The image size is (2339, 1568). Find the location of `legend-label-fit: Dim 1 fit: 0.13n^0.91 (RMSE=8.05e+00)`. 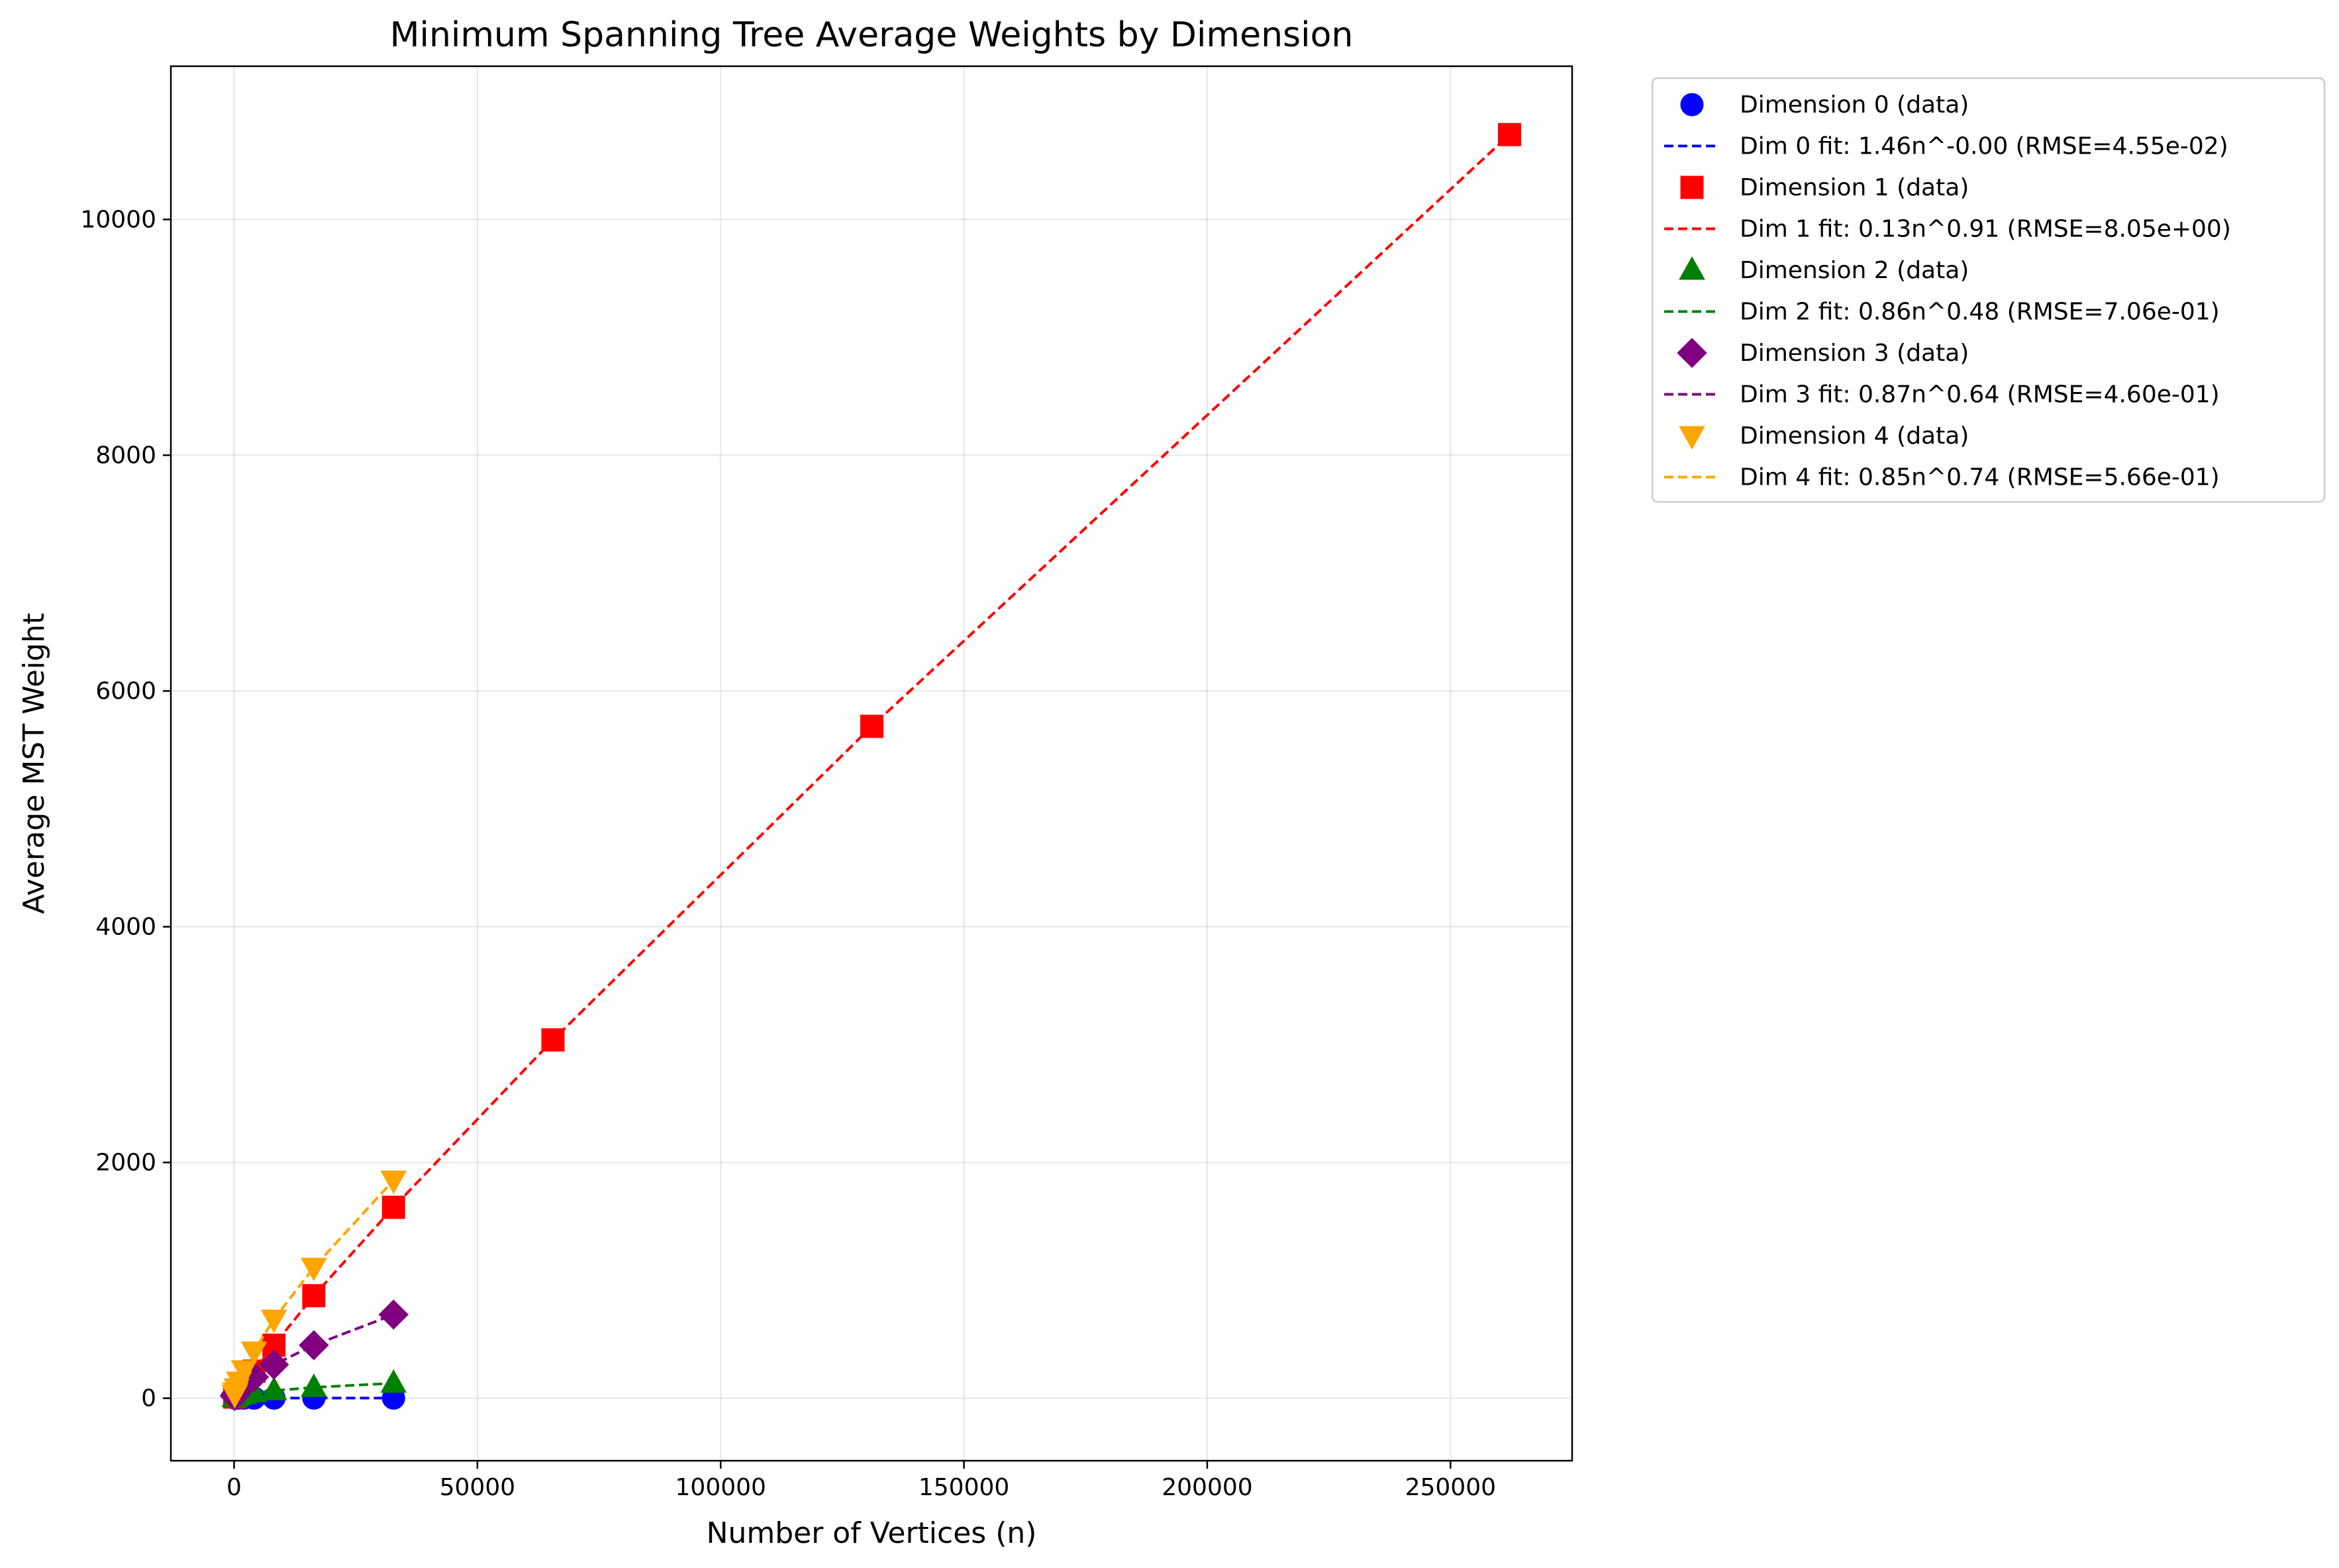

legend-label-fit: Dim 1 fit: 0.13n^0.91 (RMSE=8.05e+00) is located at coordinates (1986, 229).